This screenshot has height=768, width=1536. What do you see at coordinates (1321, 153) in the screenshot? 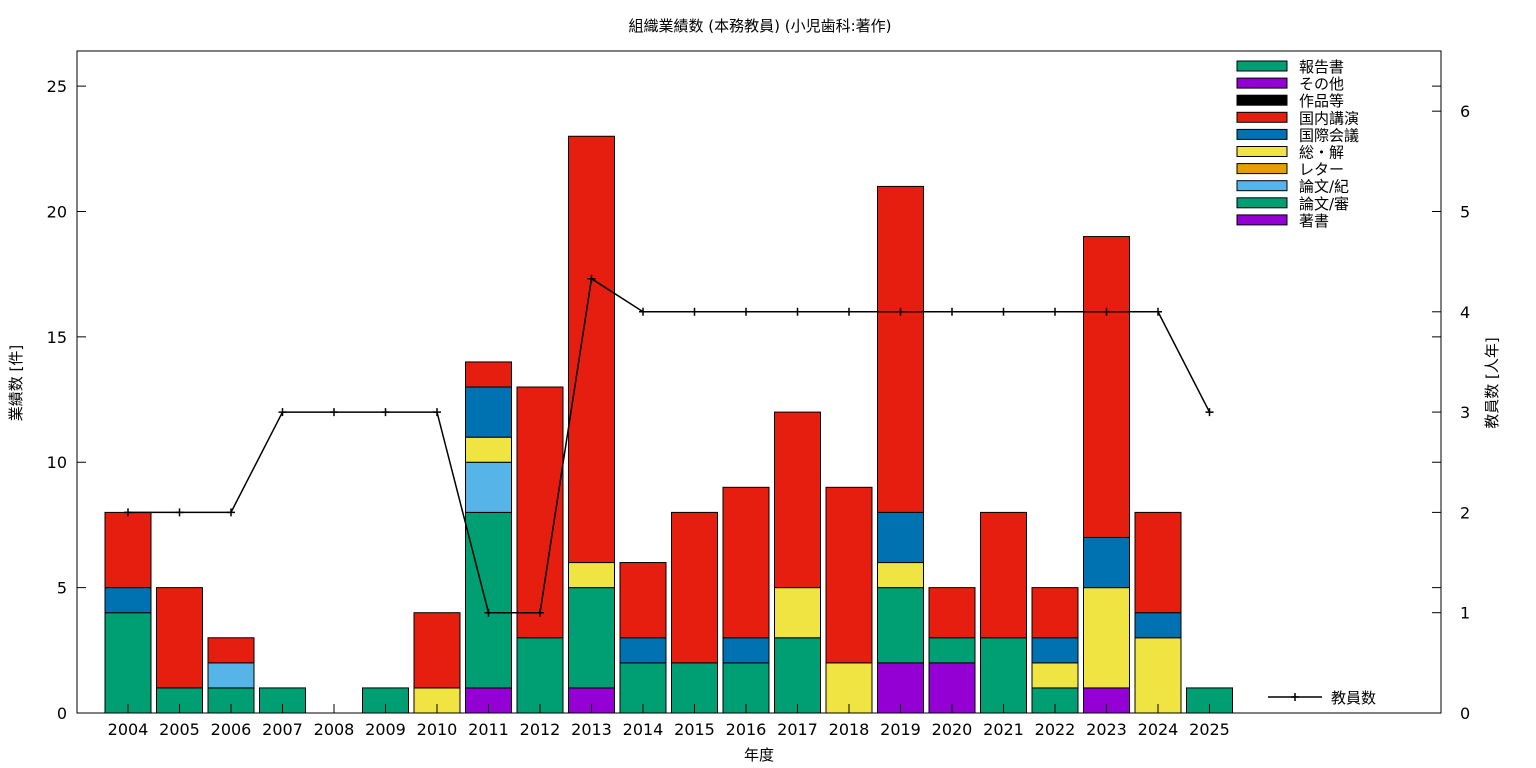
I see `legend-label: 総・解` at bounding box center [1321, 153].